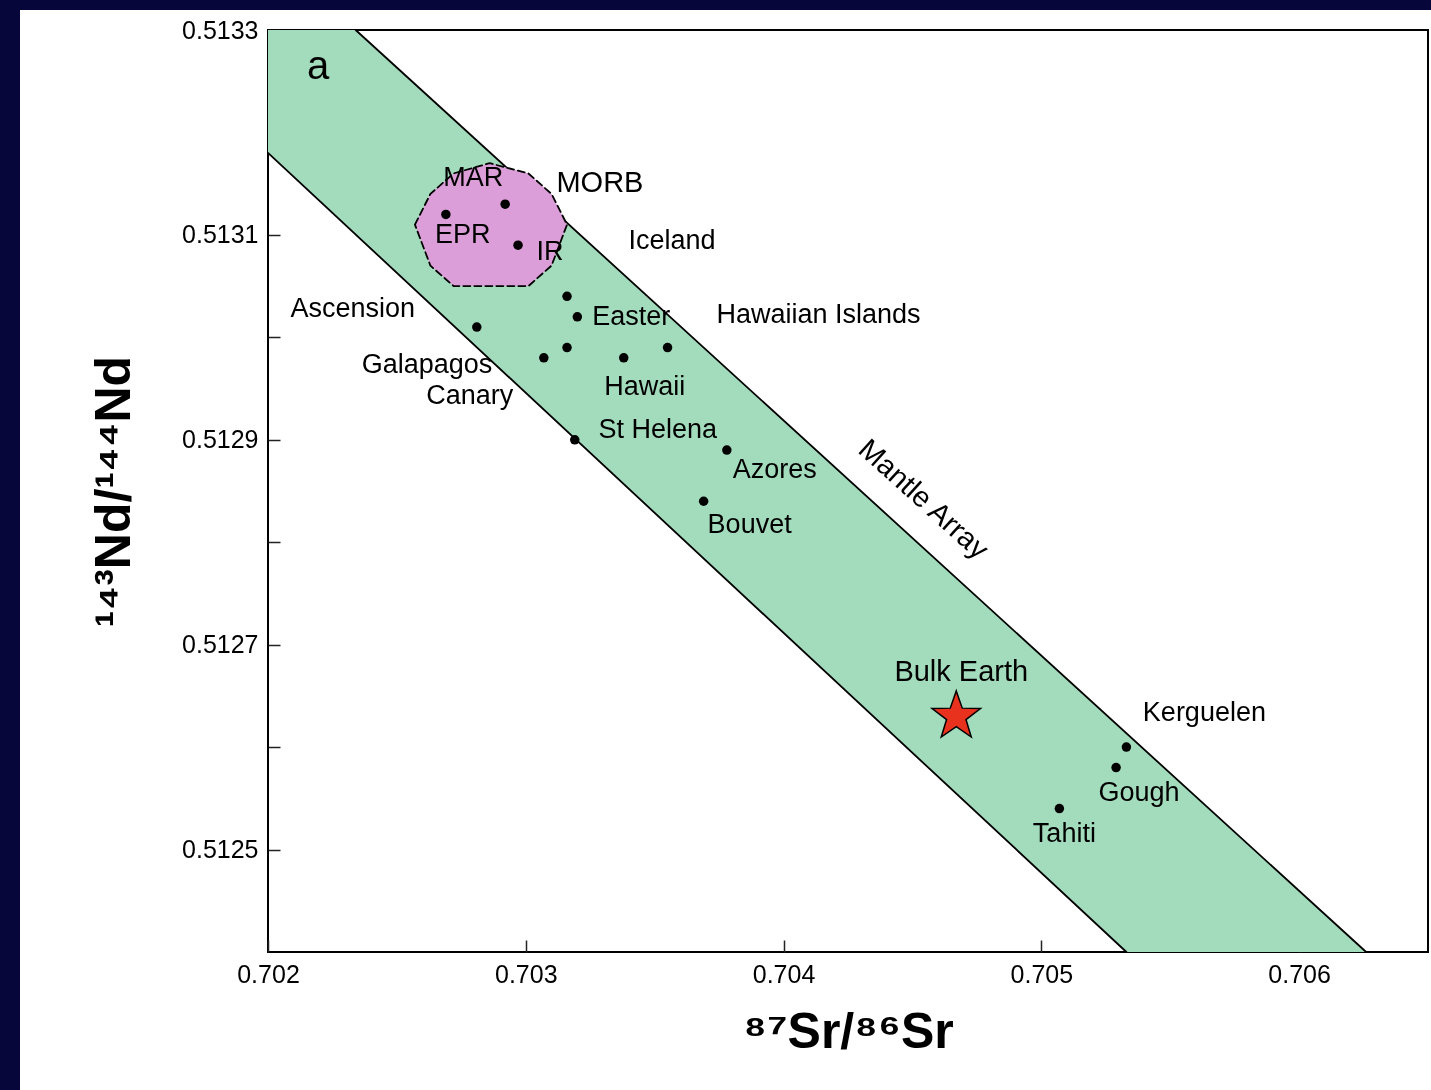 This screenshot has width=1431, height=1090. What do you see at coordinates (473, 177) in the screenshot?
I see `annotation: MAR` at bounding box center [473, 177].